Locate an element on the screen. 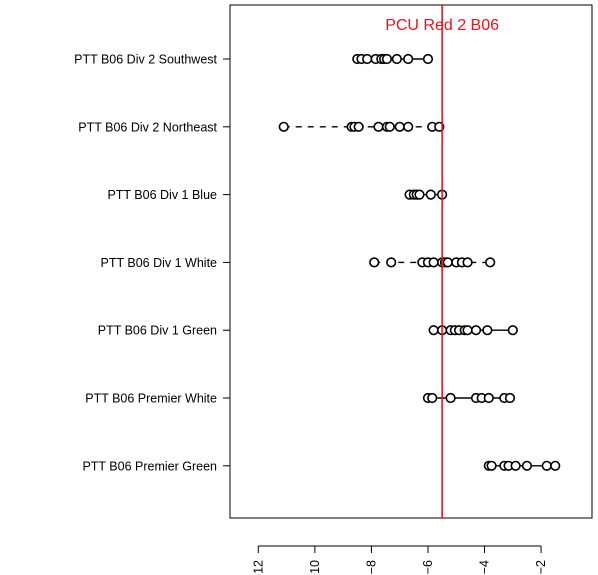 Image resolution: width=598 pixels, height=575 pixels. y-category-label: PTT B06 Div 1 White is located at coordinates (159, 263).